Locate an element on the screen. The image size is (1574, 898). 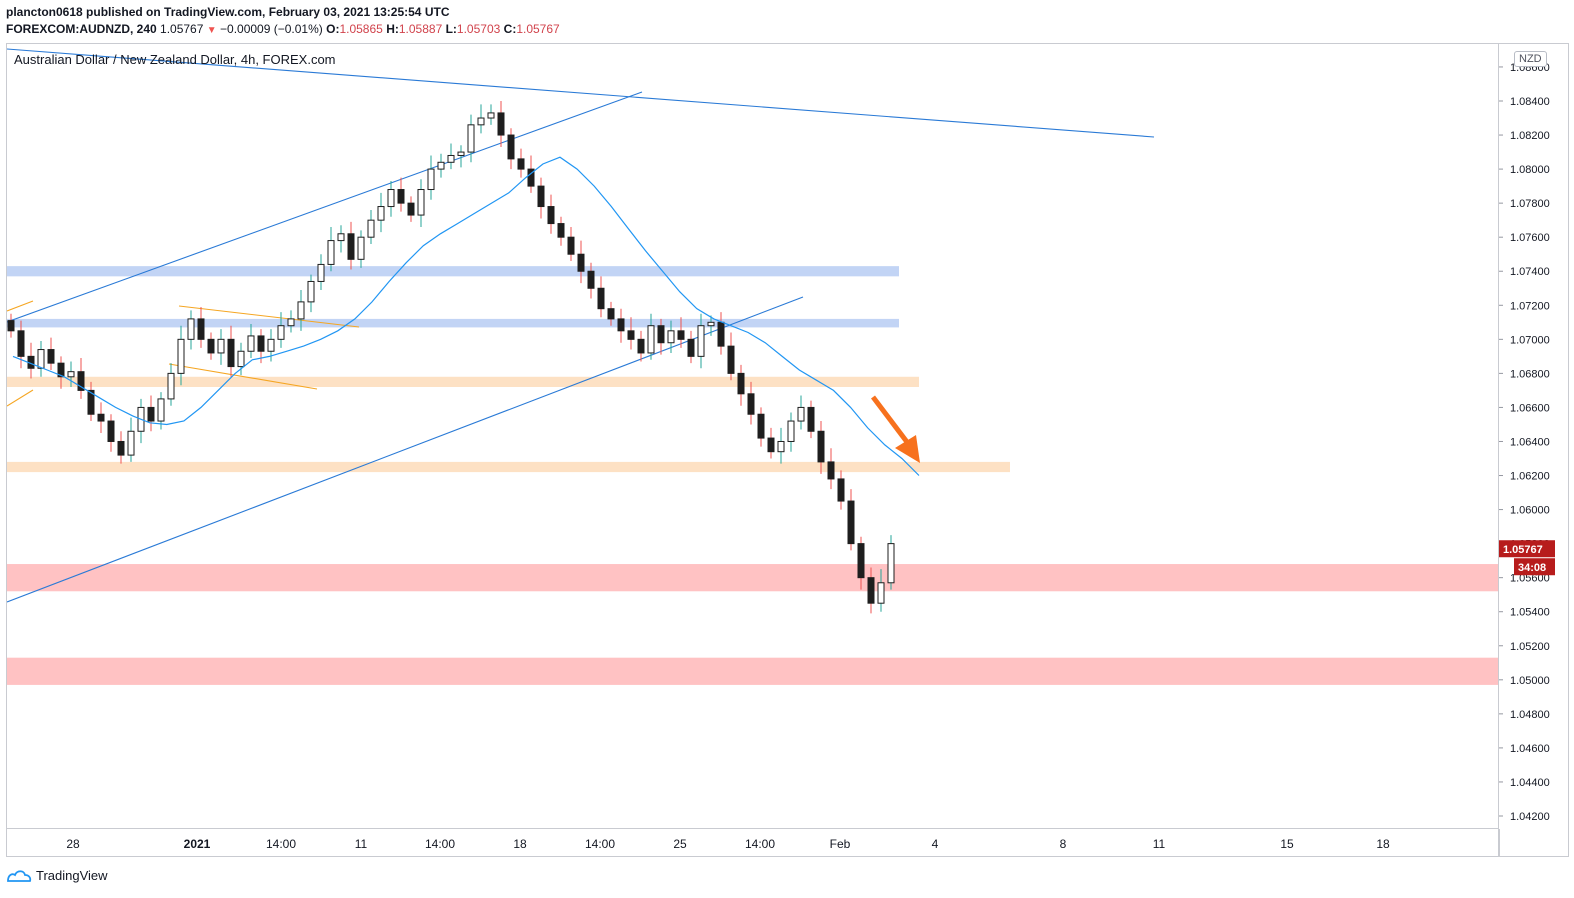
price-tick-label: 1.04200 is located at coordinates (1530, 817).